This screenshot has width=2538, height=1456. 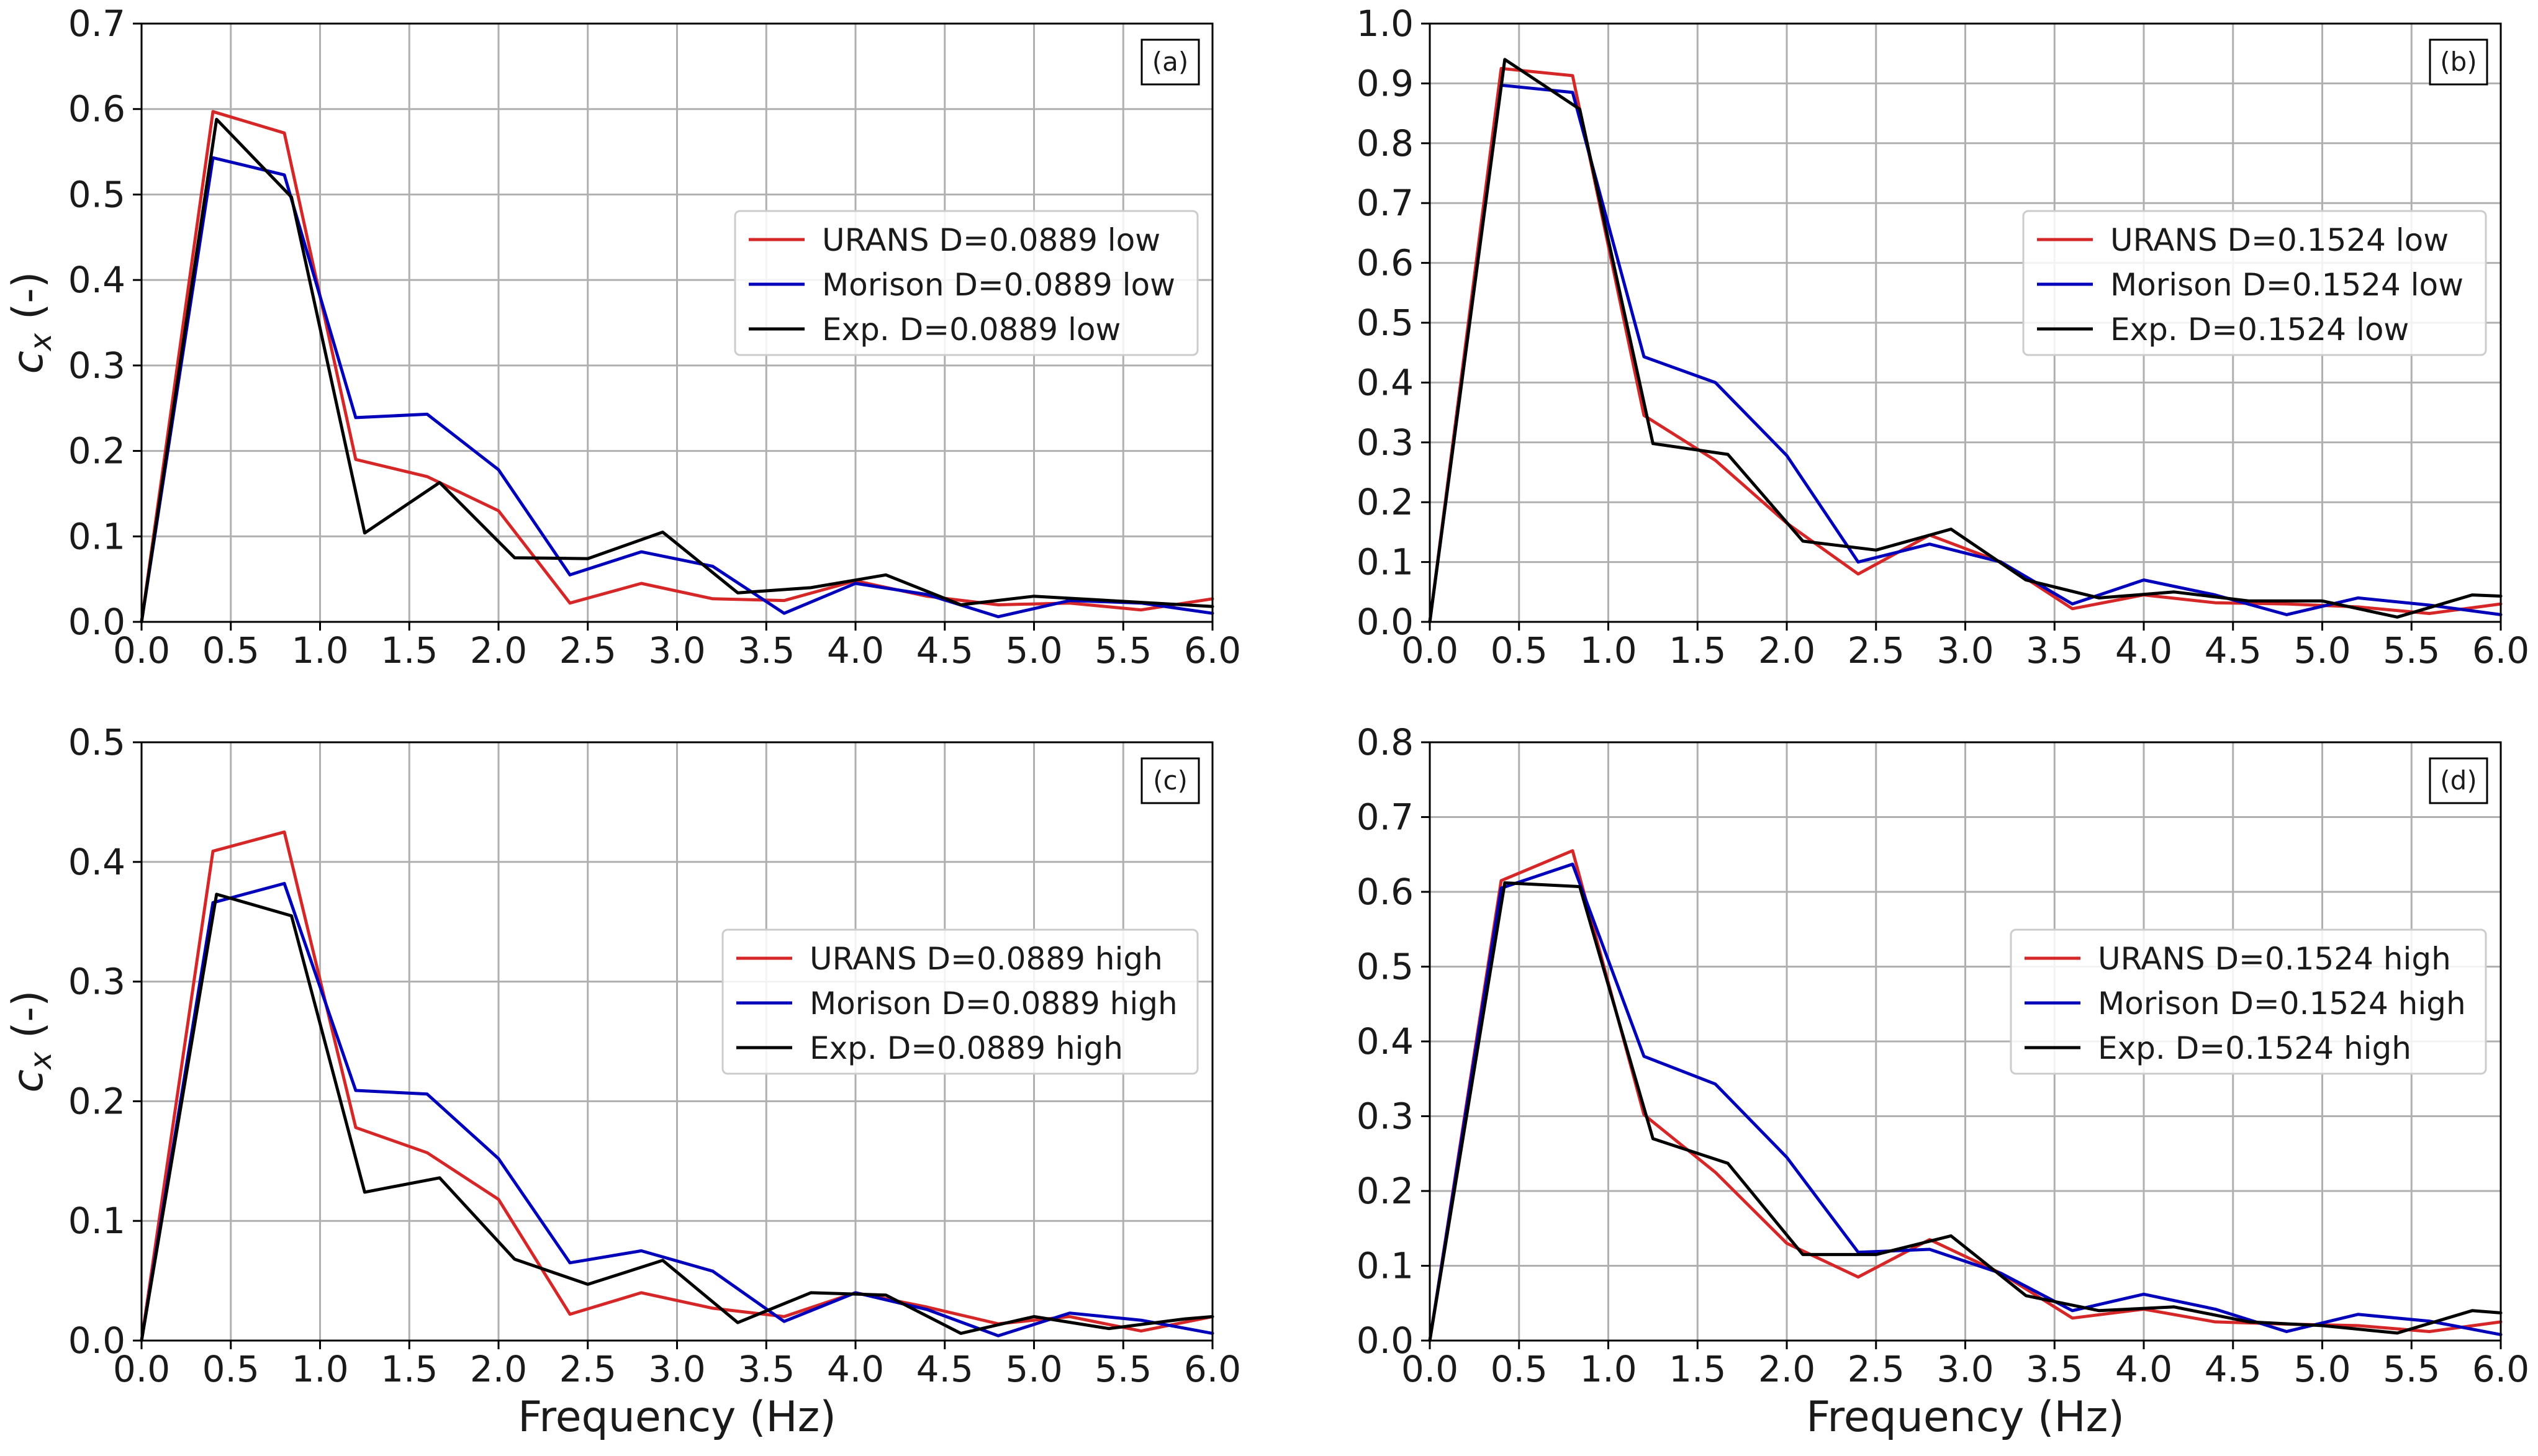 I want to click on y-tick-label: 0.9, so click(x=1385, y=83).